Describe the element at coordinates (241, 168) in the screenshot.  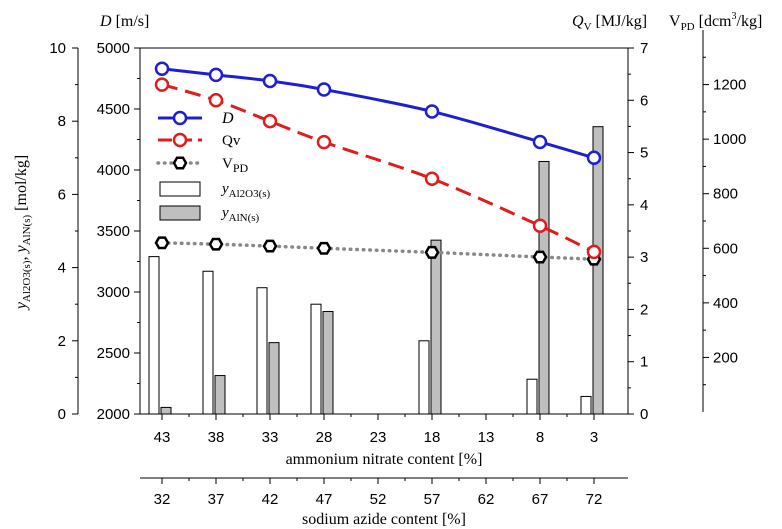
I see `legend-vpd-label-sub: PD` at that location.